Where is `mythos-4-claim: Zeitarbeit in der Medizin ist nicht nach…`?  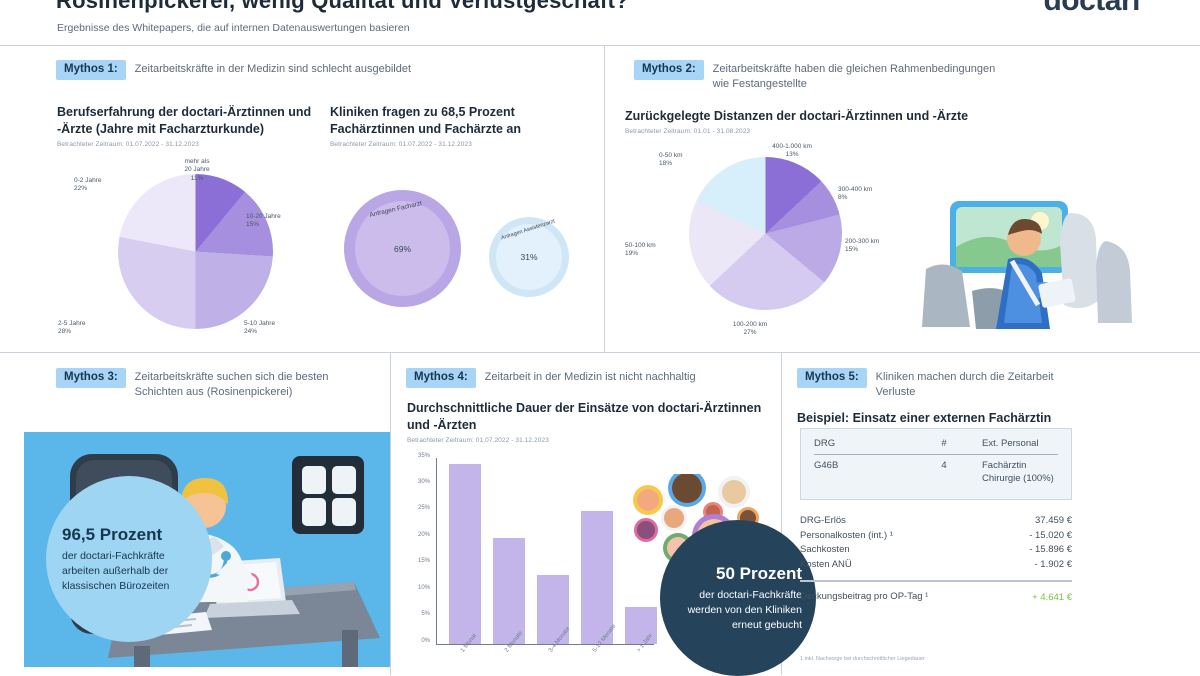
mythos-4-claim: Zeitarbeit in der Medizin ist nicht nach… is located at coordinates (590, 377).